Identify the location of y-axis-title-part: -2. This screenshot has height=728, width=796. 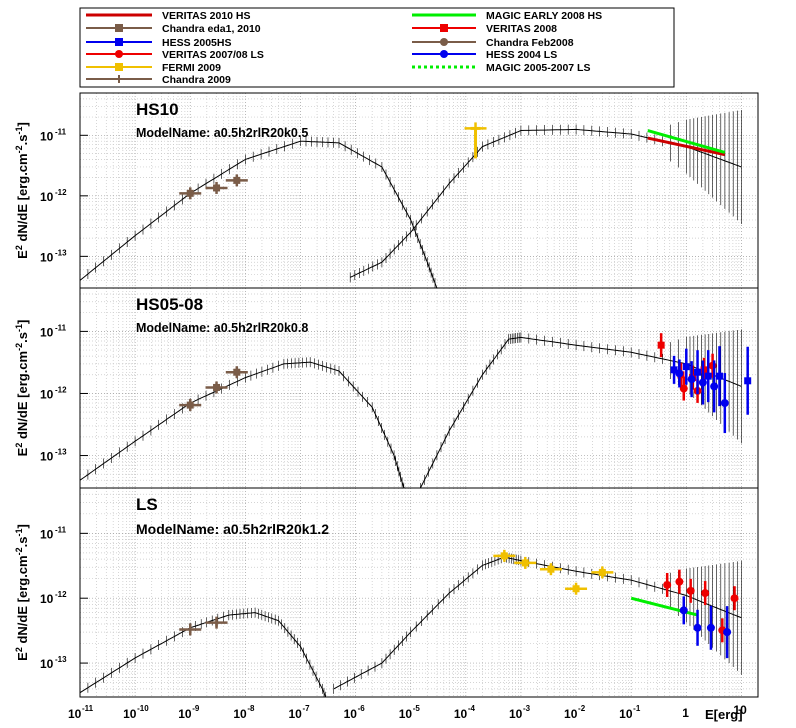
(19, 149).